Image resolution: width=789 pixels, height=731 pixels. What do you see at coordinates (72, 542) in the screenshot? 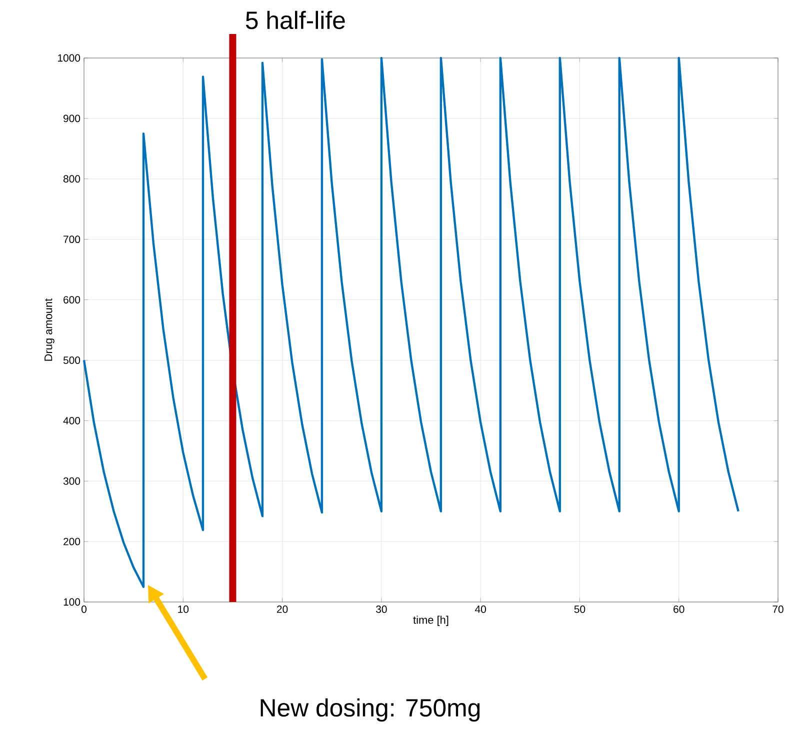
I see `y-tick-label: 200` at bounding box center [72, 542].